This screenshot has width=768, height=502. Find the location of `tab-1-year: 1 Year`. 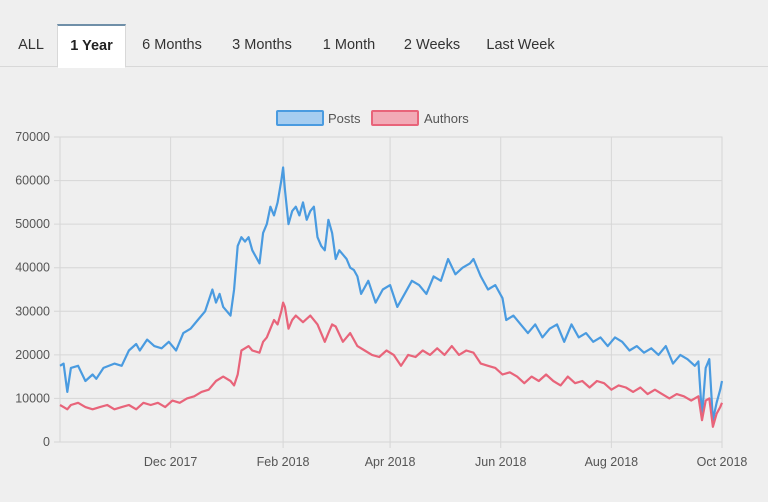

tab-1-year: 1 Year is located at coordinates (91, 46).